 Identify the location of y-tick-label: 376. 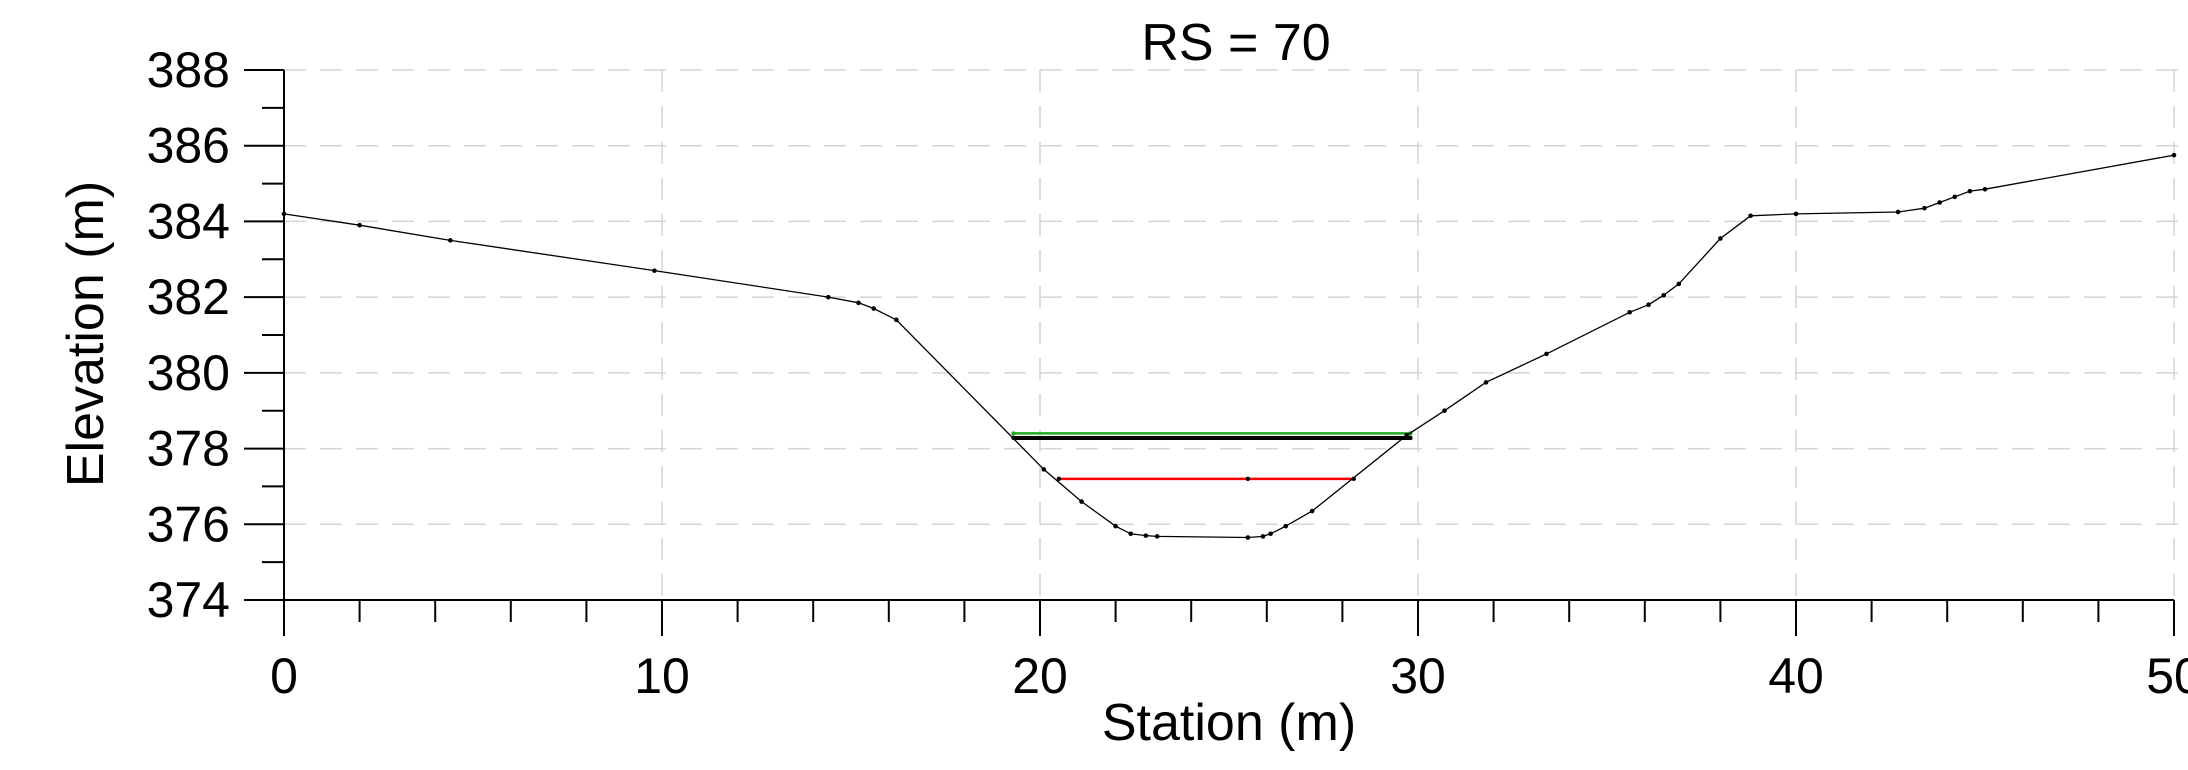
(188, 524).